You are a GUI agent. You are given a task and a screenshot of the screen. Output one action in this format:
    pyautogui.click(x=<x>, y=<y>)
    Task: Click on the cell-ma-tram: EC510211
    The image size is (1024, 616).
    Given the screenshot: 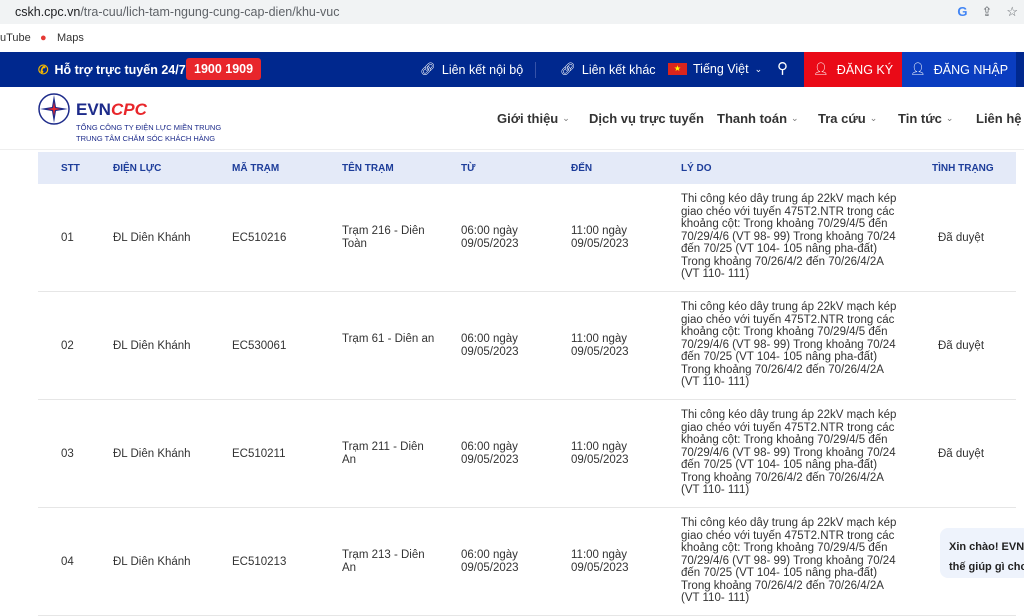 What is the action you would take?
    pyautogui.click(x=259, y=454)
    